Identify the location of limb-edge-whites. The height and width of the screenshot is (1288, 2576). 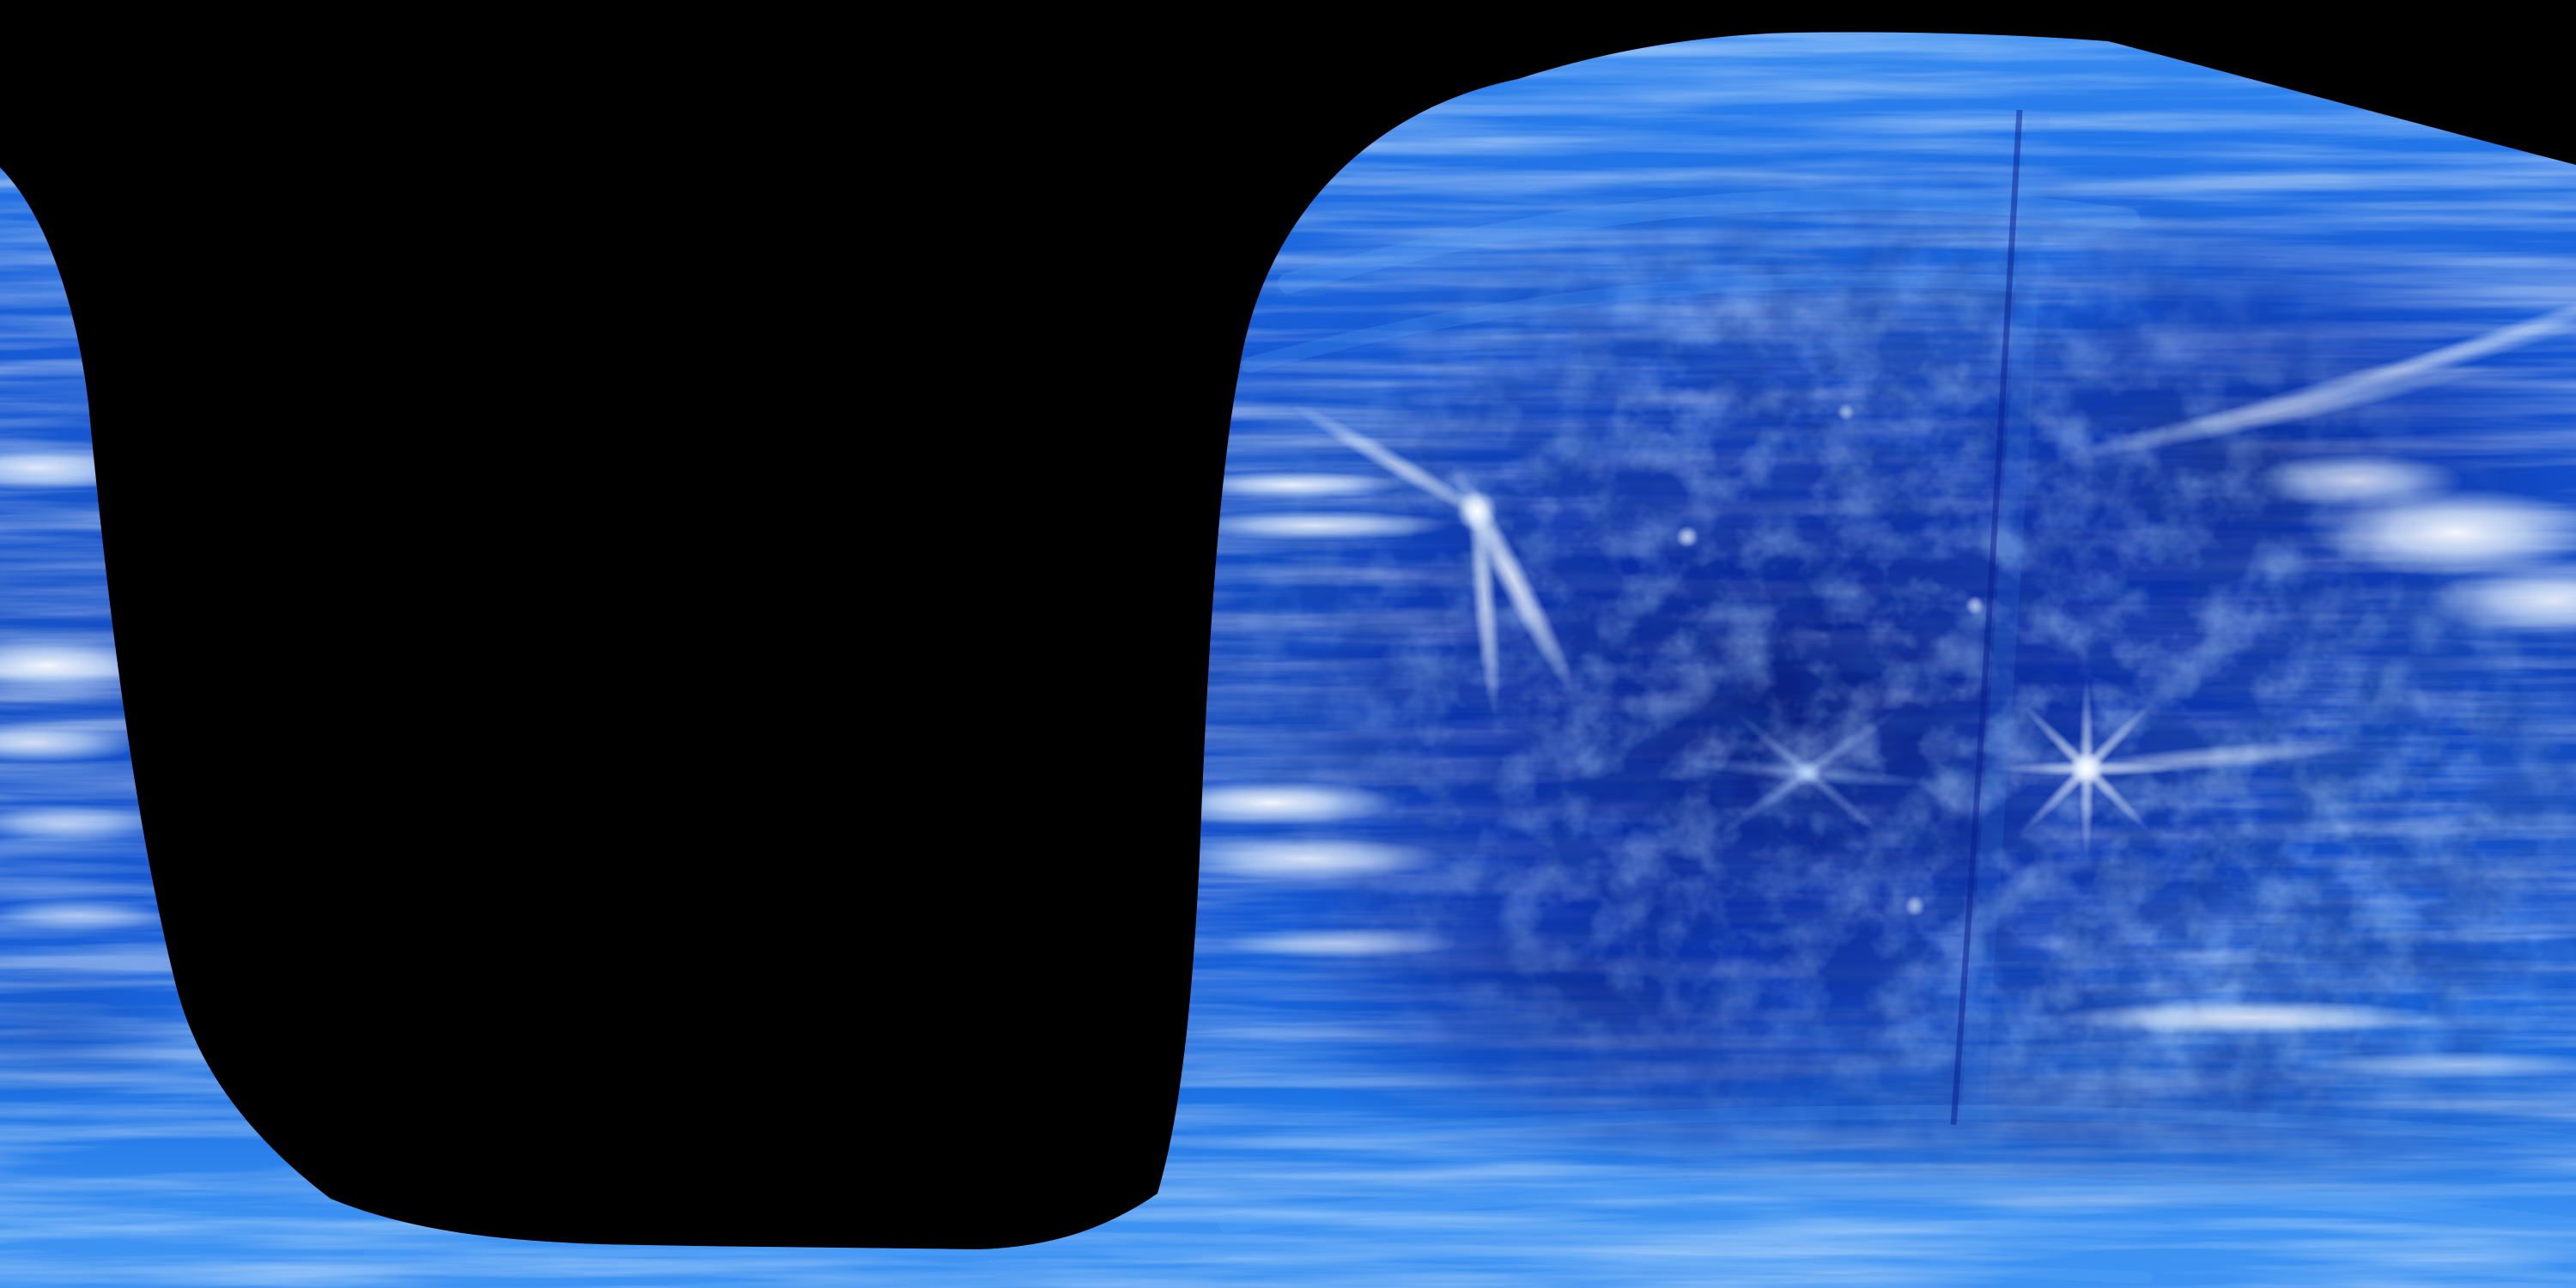
(1301, 715).